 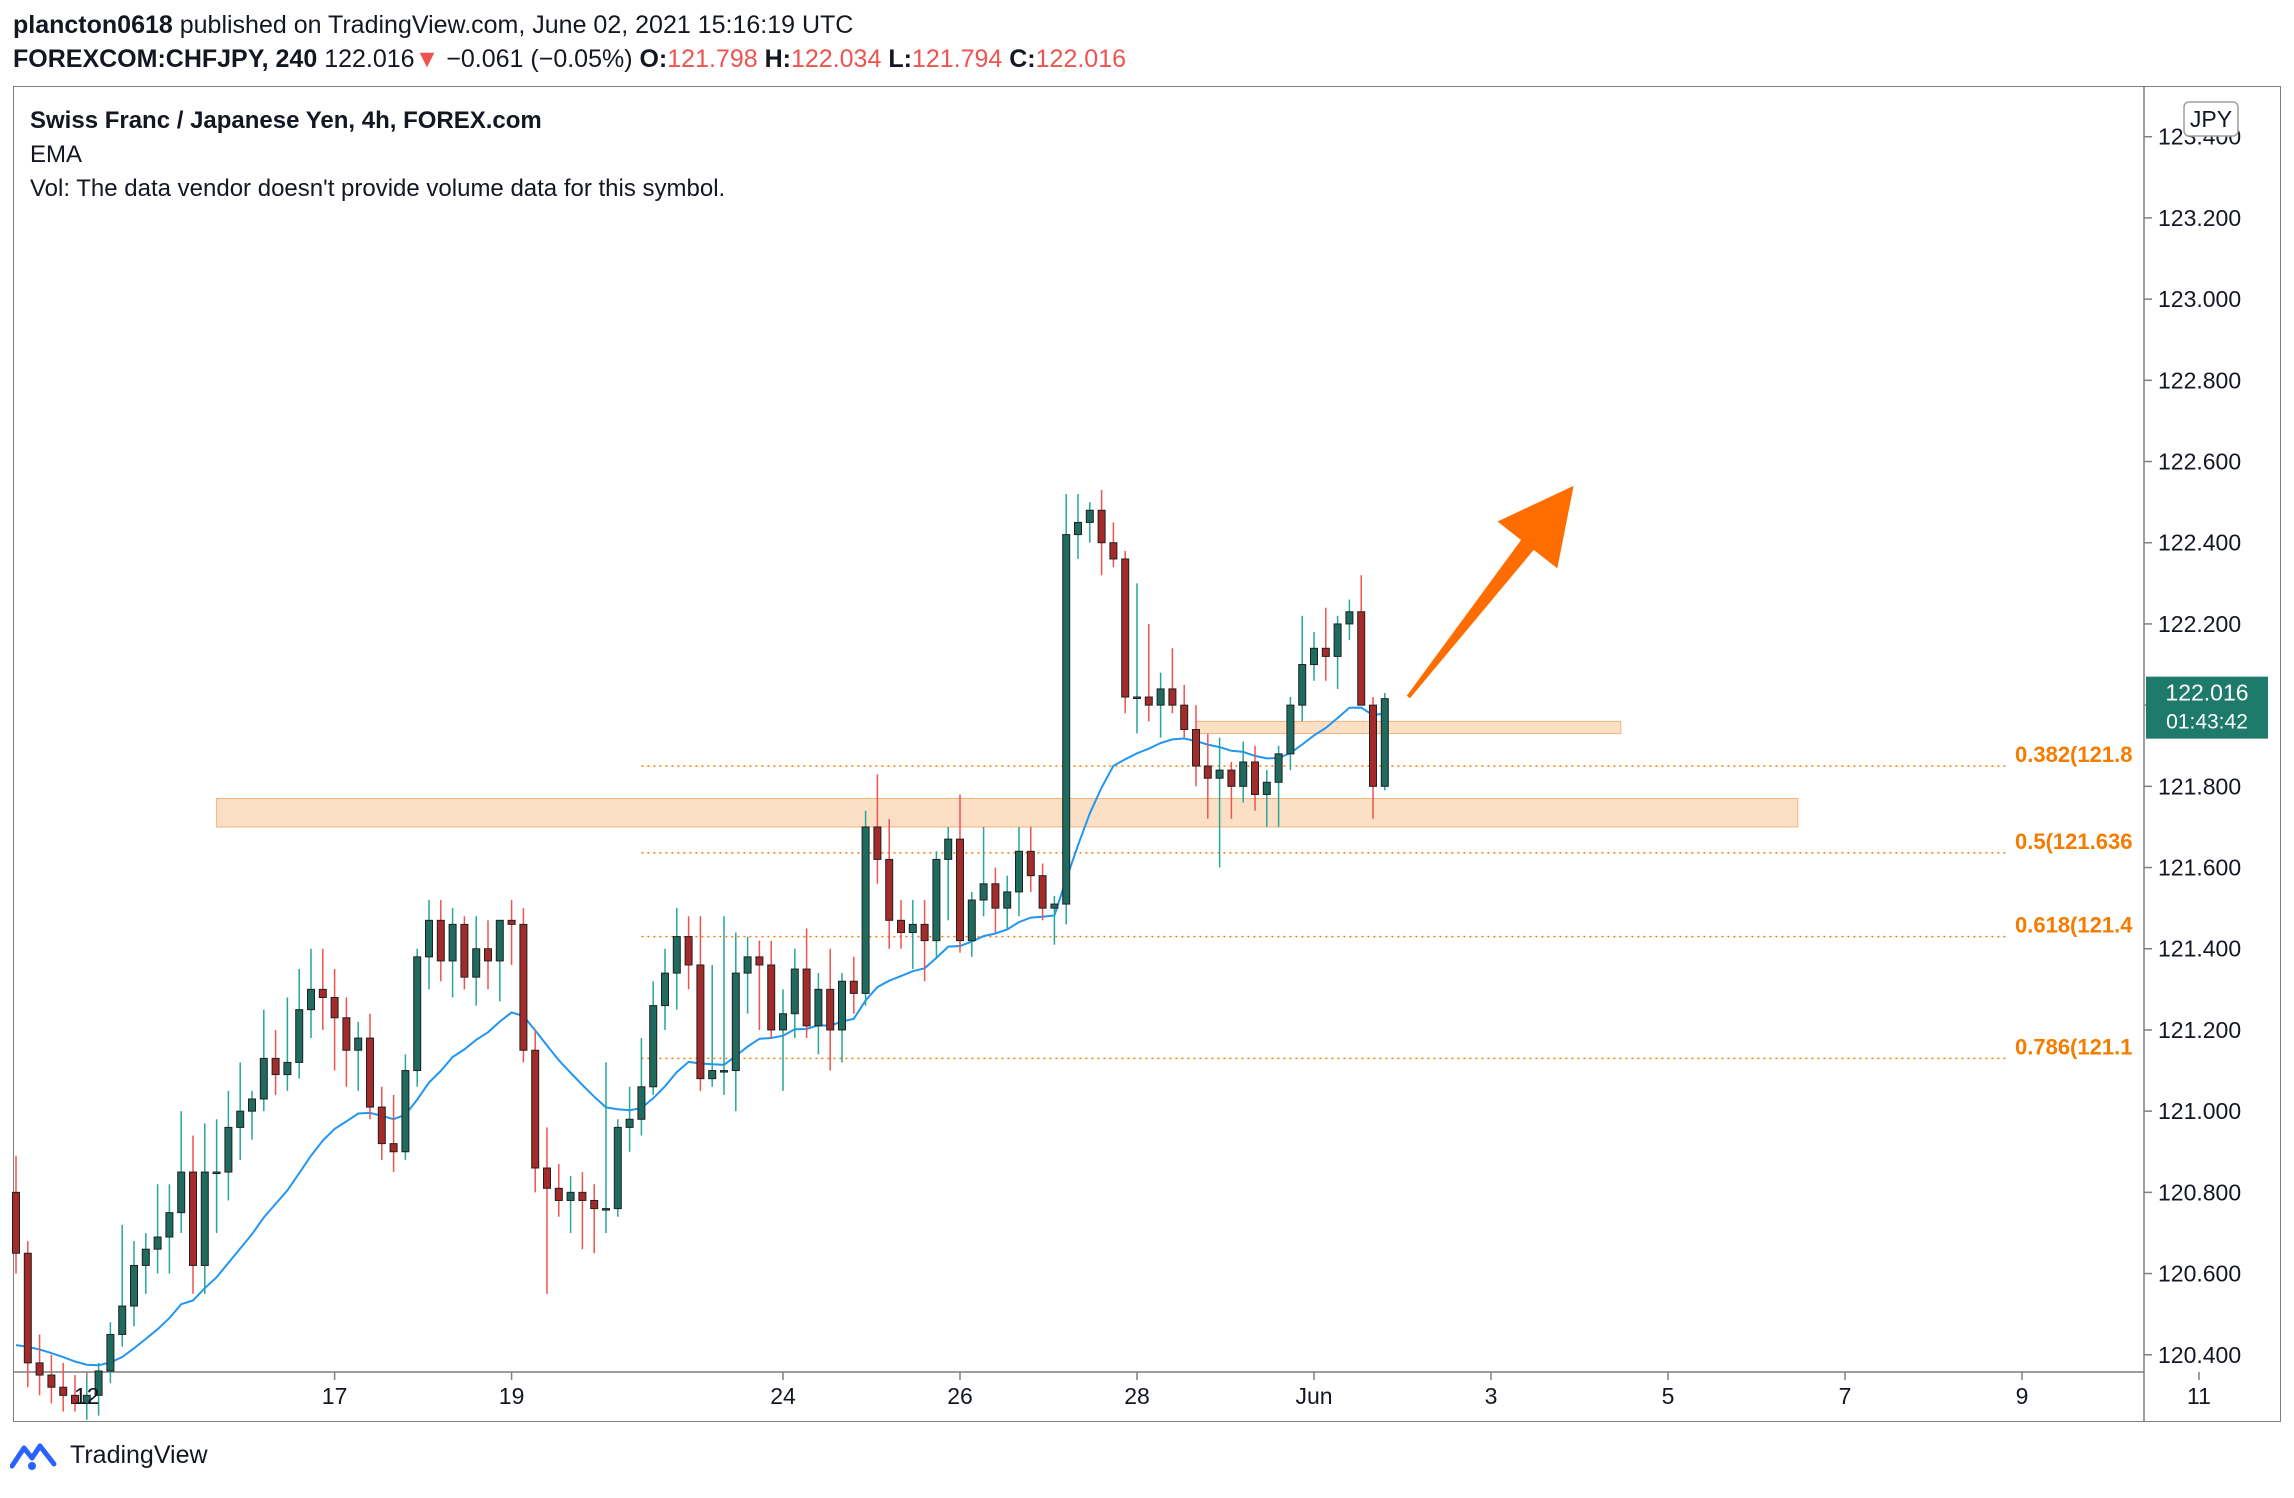 What do you see at coordinates (1490, 592) in the screenshot?
I see `arrow-layer` at bounding box center [1490, 592].